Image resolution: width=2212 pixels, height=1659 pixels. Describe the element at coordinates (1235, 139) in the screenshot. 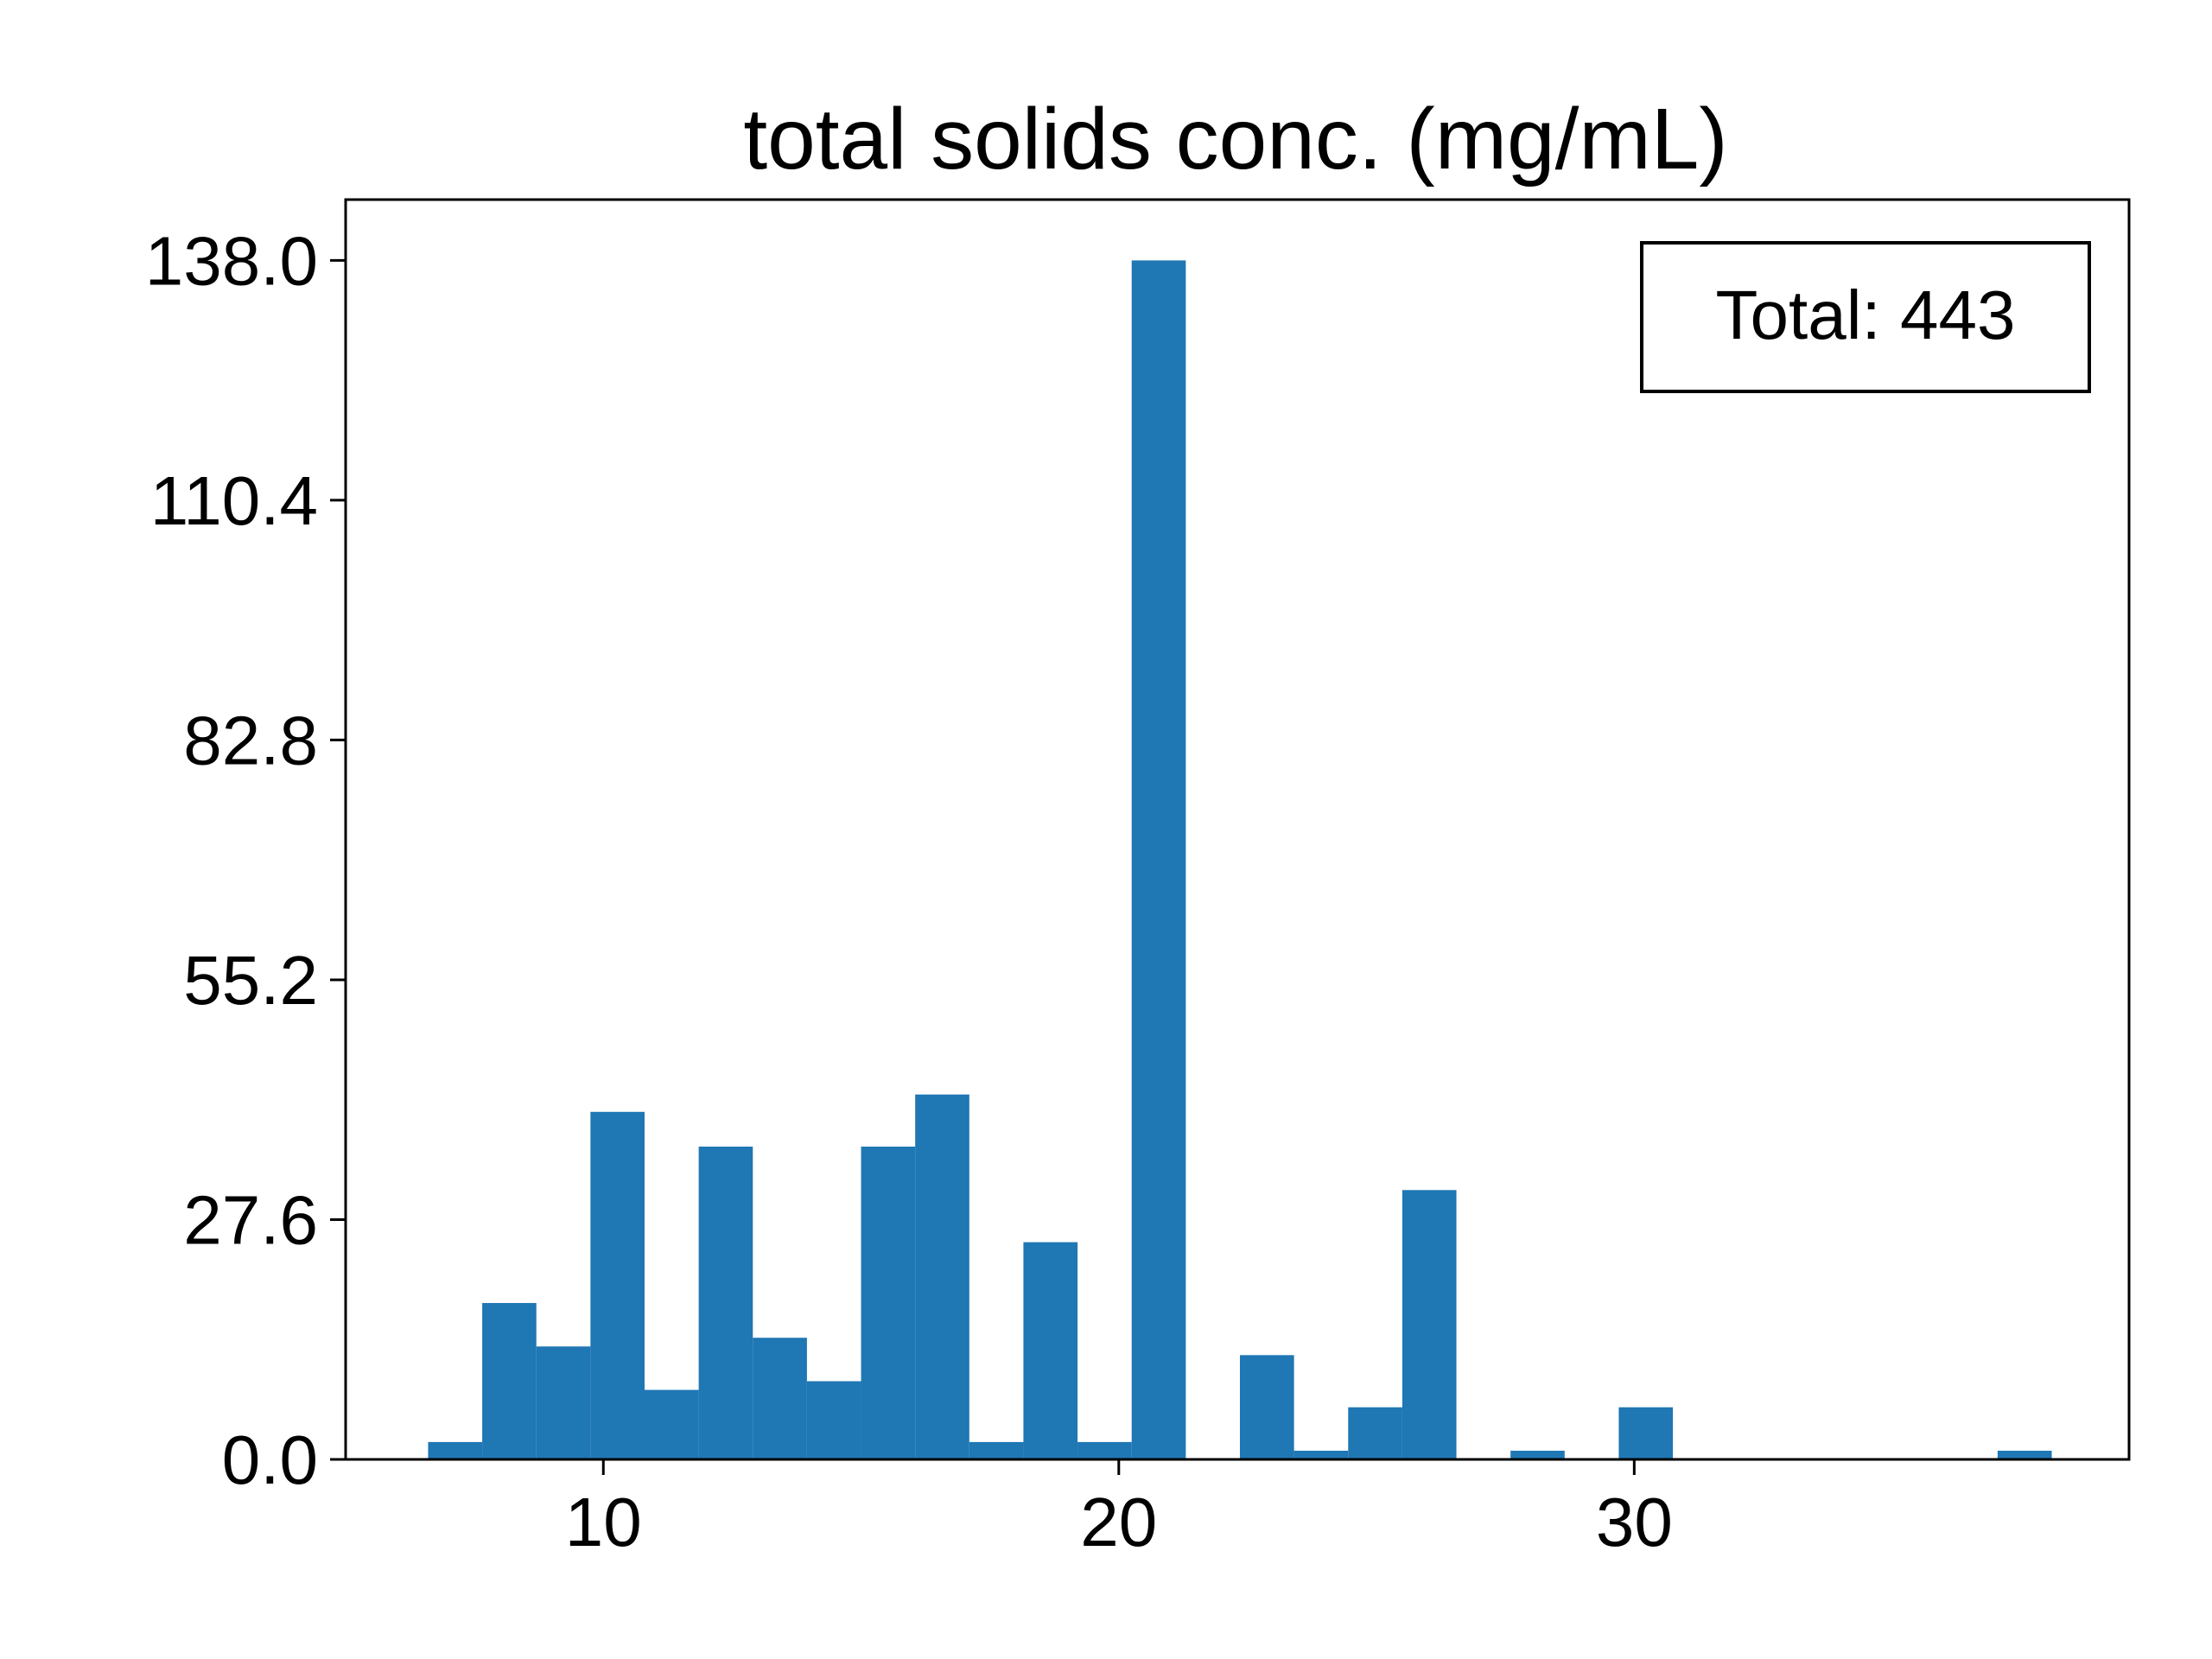

I see `chart-title: total solids conc. (mg/mL)` at that location.